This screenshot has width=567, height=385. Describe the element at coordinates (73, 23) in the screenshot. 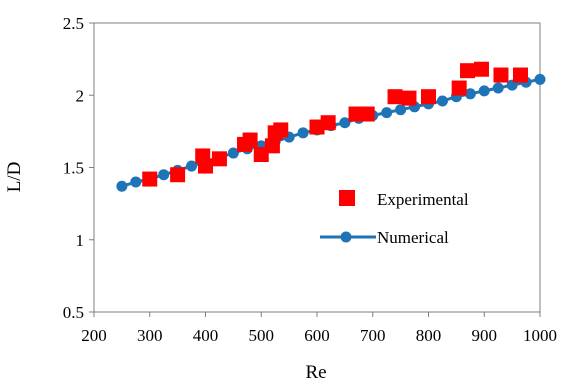

I see `y-tick-label: 2.5` at that location.